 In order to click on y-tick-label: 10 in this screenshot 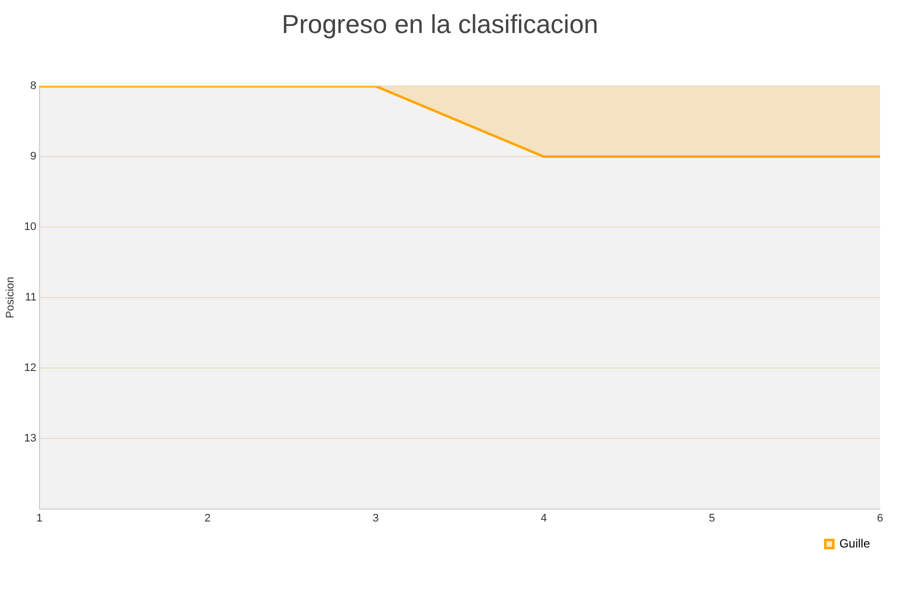, I will do `click(30, 227)`.